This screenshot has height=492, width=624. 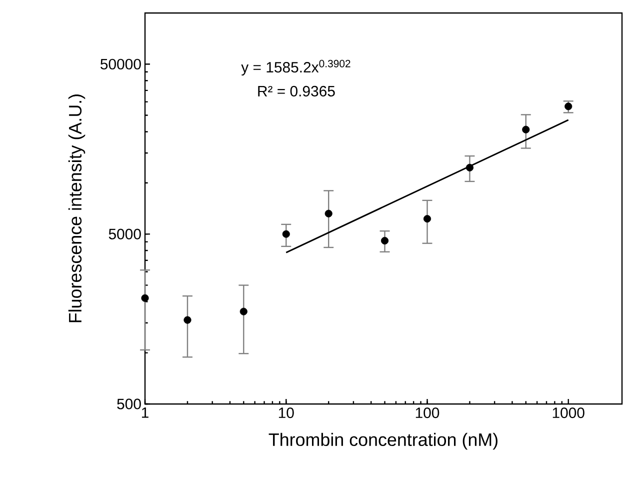 What do you see at coordinates (296, 91) in the screenshot?
I see `annotation: R² = 0.9365` at bounding box center [296, 91].